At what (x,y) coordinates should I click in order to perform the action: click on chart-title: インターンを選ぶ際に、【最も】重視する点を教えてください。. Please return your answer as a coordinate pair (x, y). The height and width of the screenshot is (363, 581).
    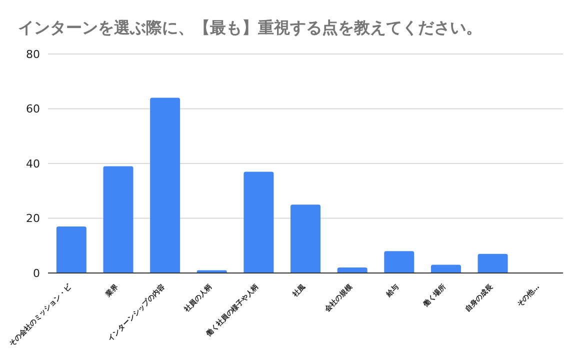
    Looking at the image, I should click on (250, 28).